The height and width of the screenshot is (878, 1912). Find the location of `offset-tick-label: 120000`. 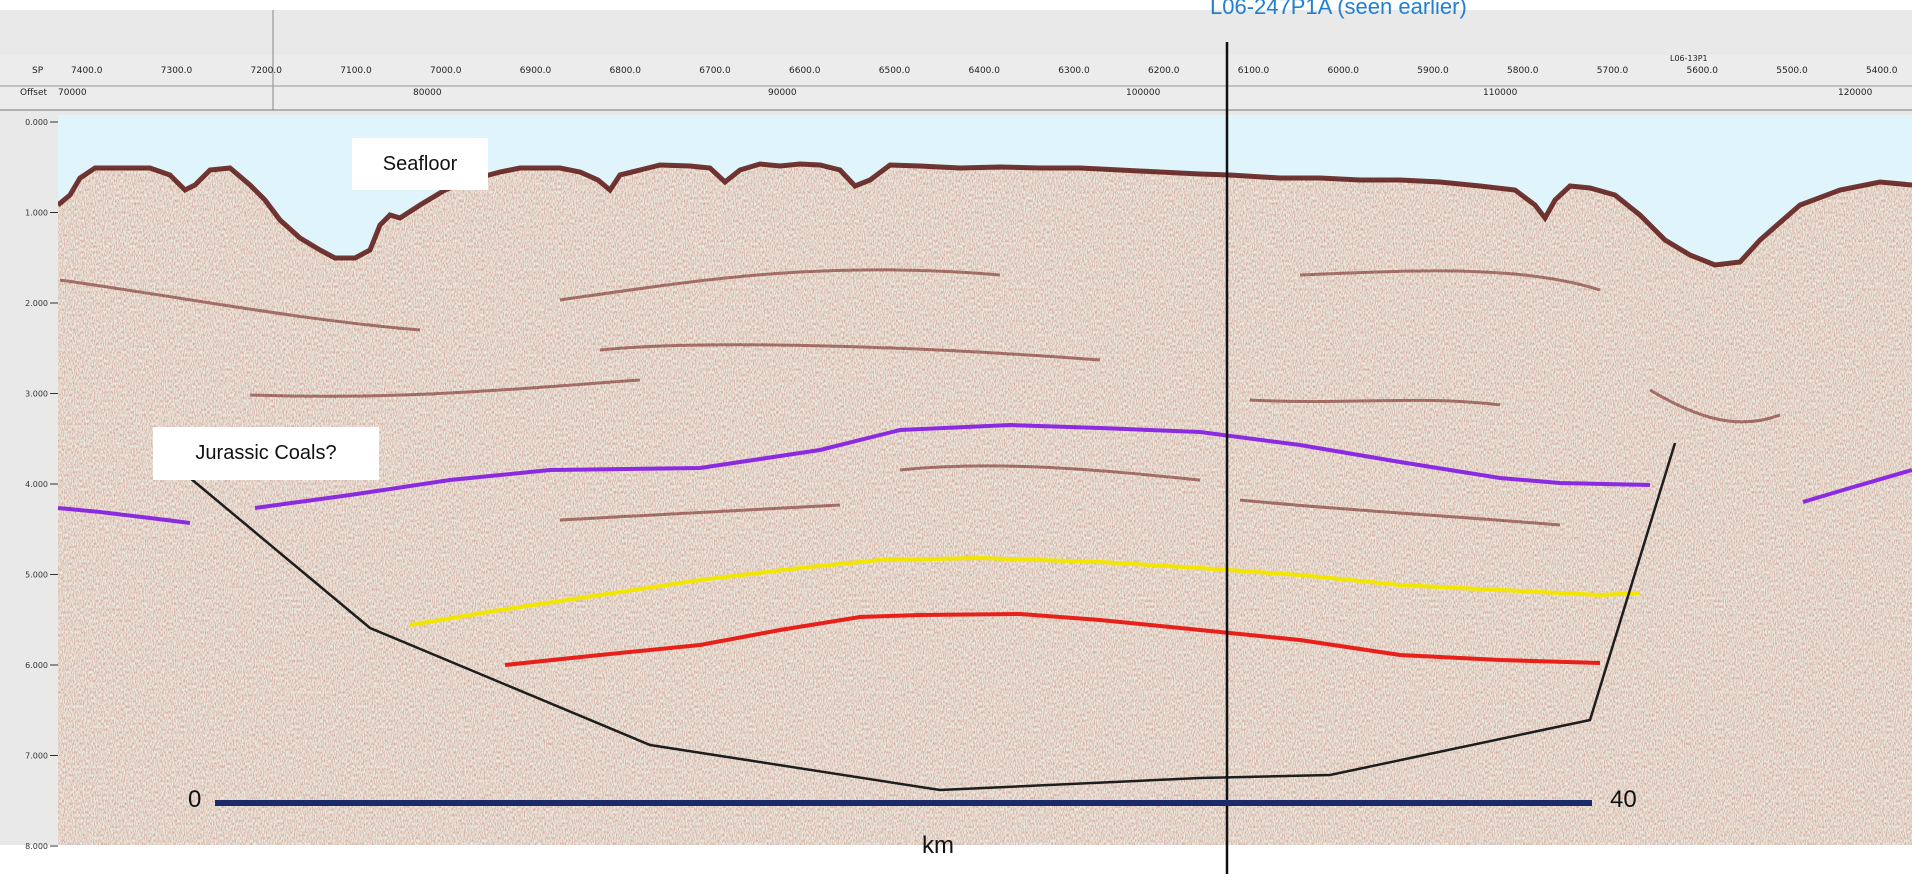

offset-tick-label: 120000 is located at coordinates (1855, 93).